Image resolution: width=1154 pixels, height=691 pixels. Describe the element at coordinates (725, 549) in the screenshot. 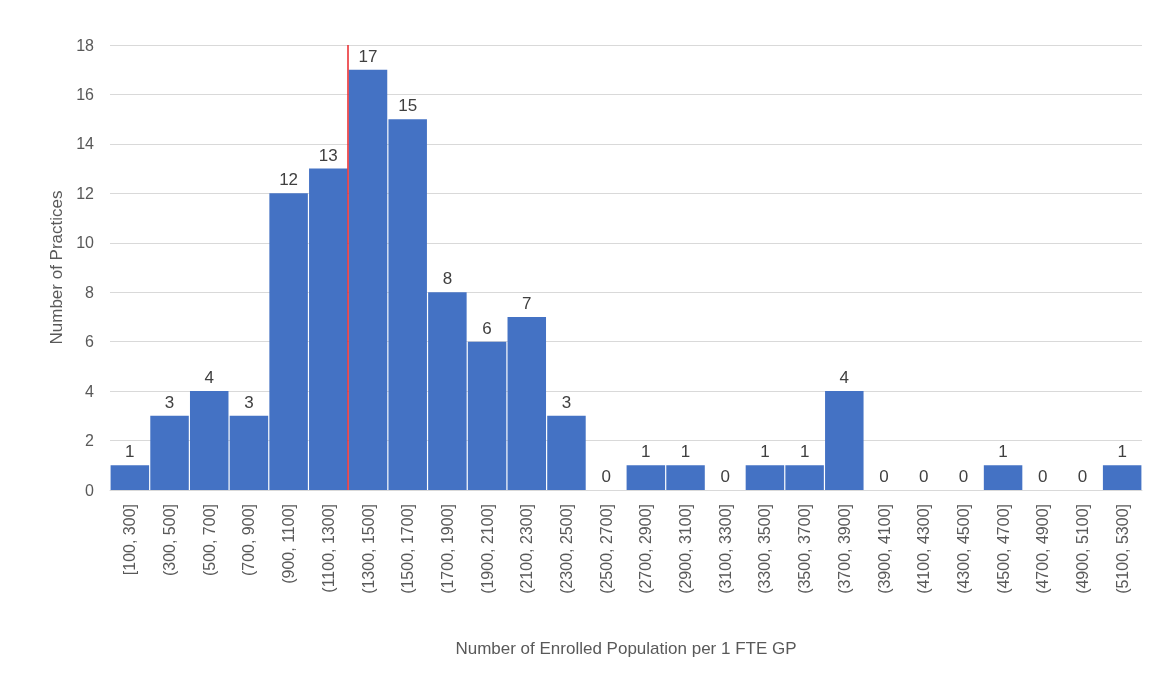

I see `x-tick-label: (3100, 3300]` at that location.